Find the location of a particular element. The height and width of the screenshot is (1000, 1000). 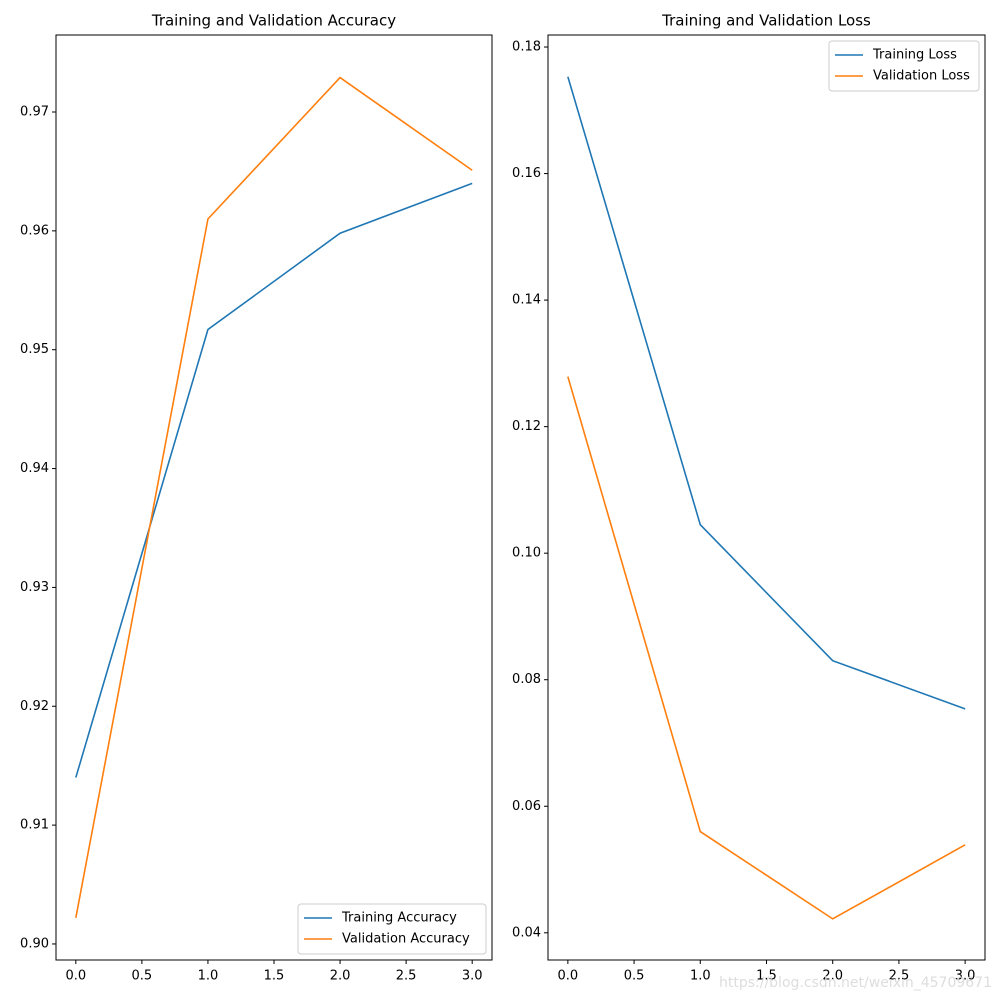

chart-title: Training and Validation Accuracy is located at coordinates (273, 21).